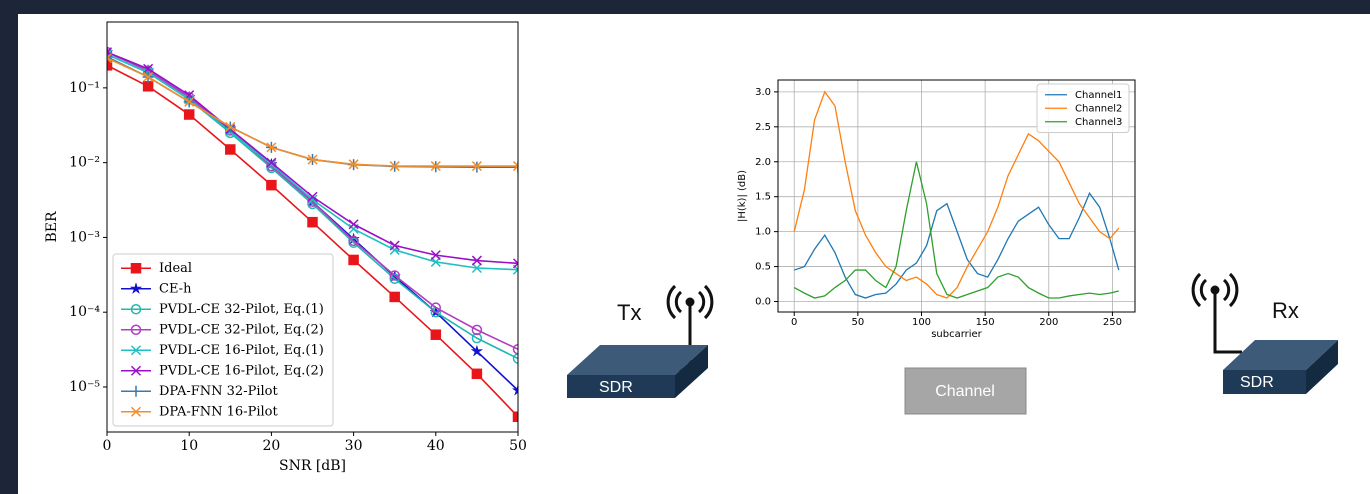 Image resolution: width=1370 pixels, height=494 pixels. I want to click on x-tick-label: 150, so click(985, 322).